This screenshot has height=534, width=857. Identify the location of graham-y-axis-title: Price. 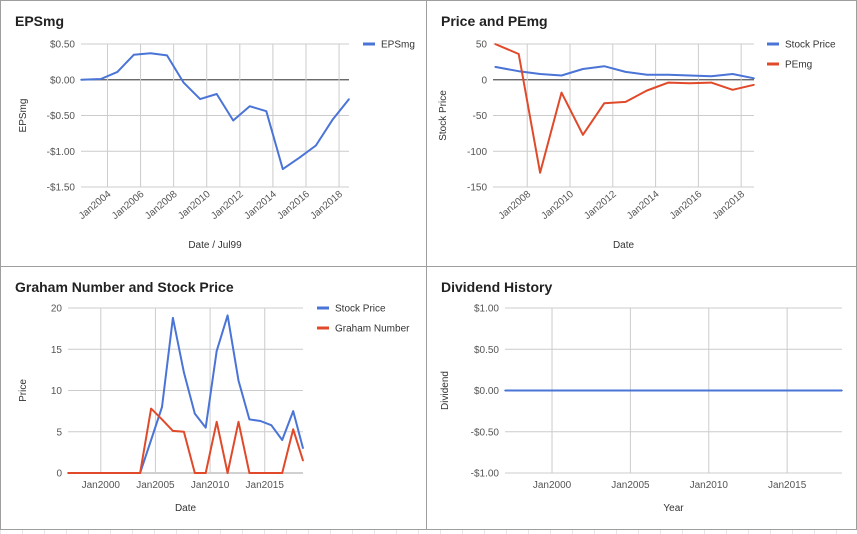
(23, 390).